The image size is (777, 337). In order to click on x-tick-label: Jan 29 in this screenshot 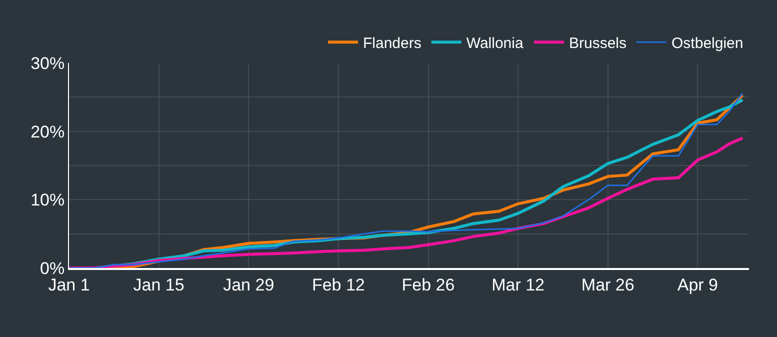, I will do `click(248, 284)`.